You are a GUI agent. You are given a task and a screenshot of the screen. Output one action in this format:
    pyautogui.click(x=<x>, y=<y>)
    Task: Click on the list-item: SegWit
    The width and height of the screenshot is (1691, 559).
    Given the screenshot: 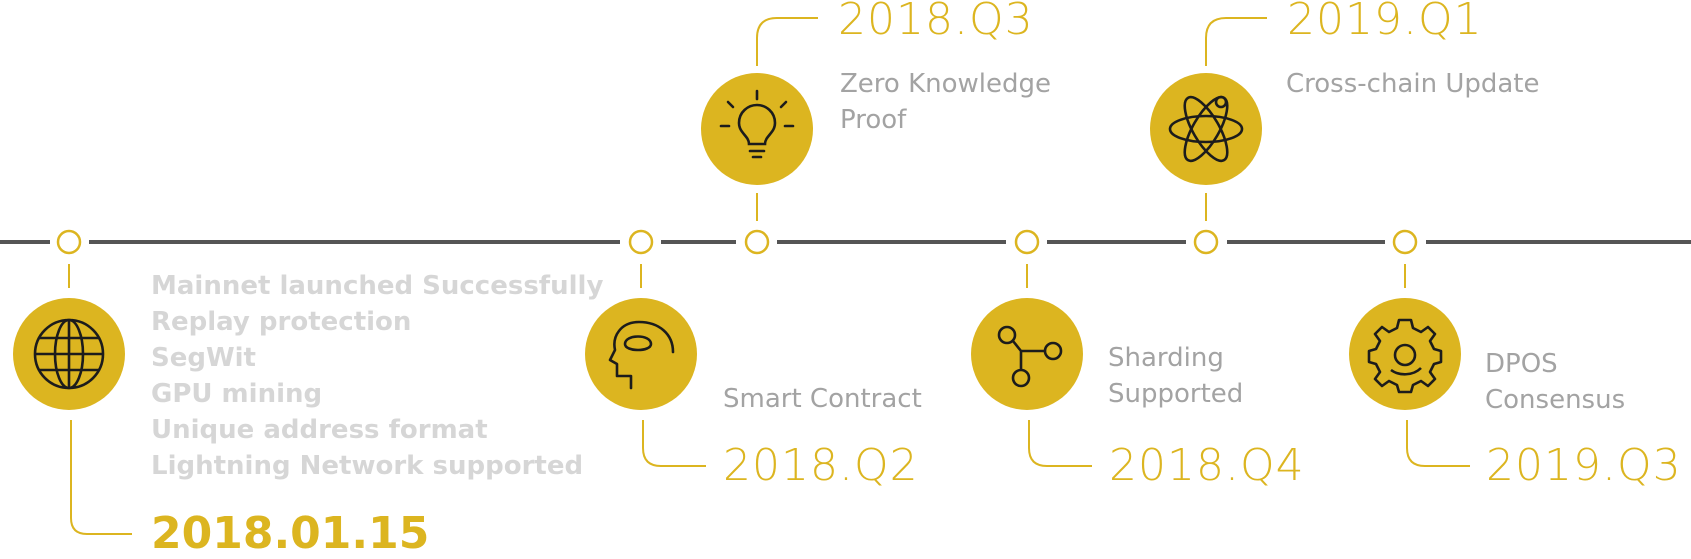 What is the action you would take?
    pyautogui.click(x=203, y=358)
    